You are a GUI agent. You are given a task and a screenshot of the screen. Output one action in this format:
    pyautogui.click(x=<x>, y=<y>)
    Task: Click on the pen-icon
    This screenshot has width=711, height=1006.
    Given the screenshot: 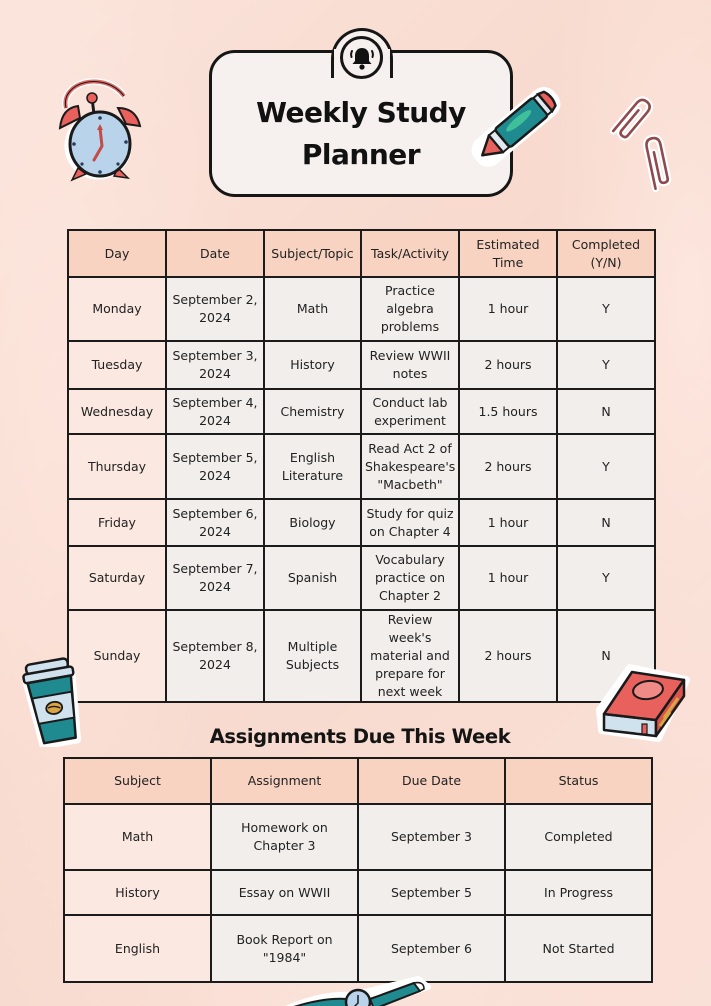 What is the action you would take?
    pyautogui.click(x=516, y=127)
    